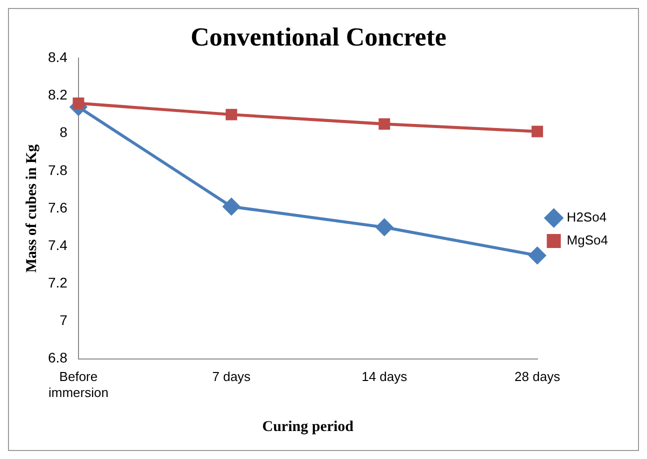  I want to click on y-tick-label: 7.6, so click(58, 207).